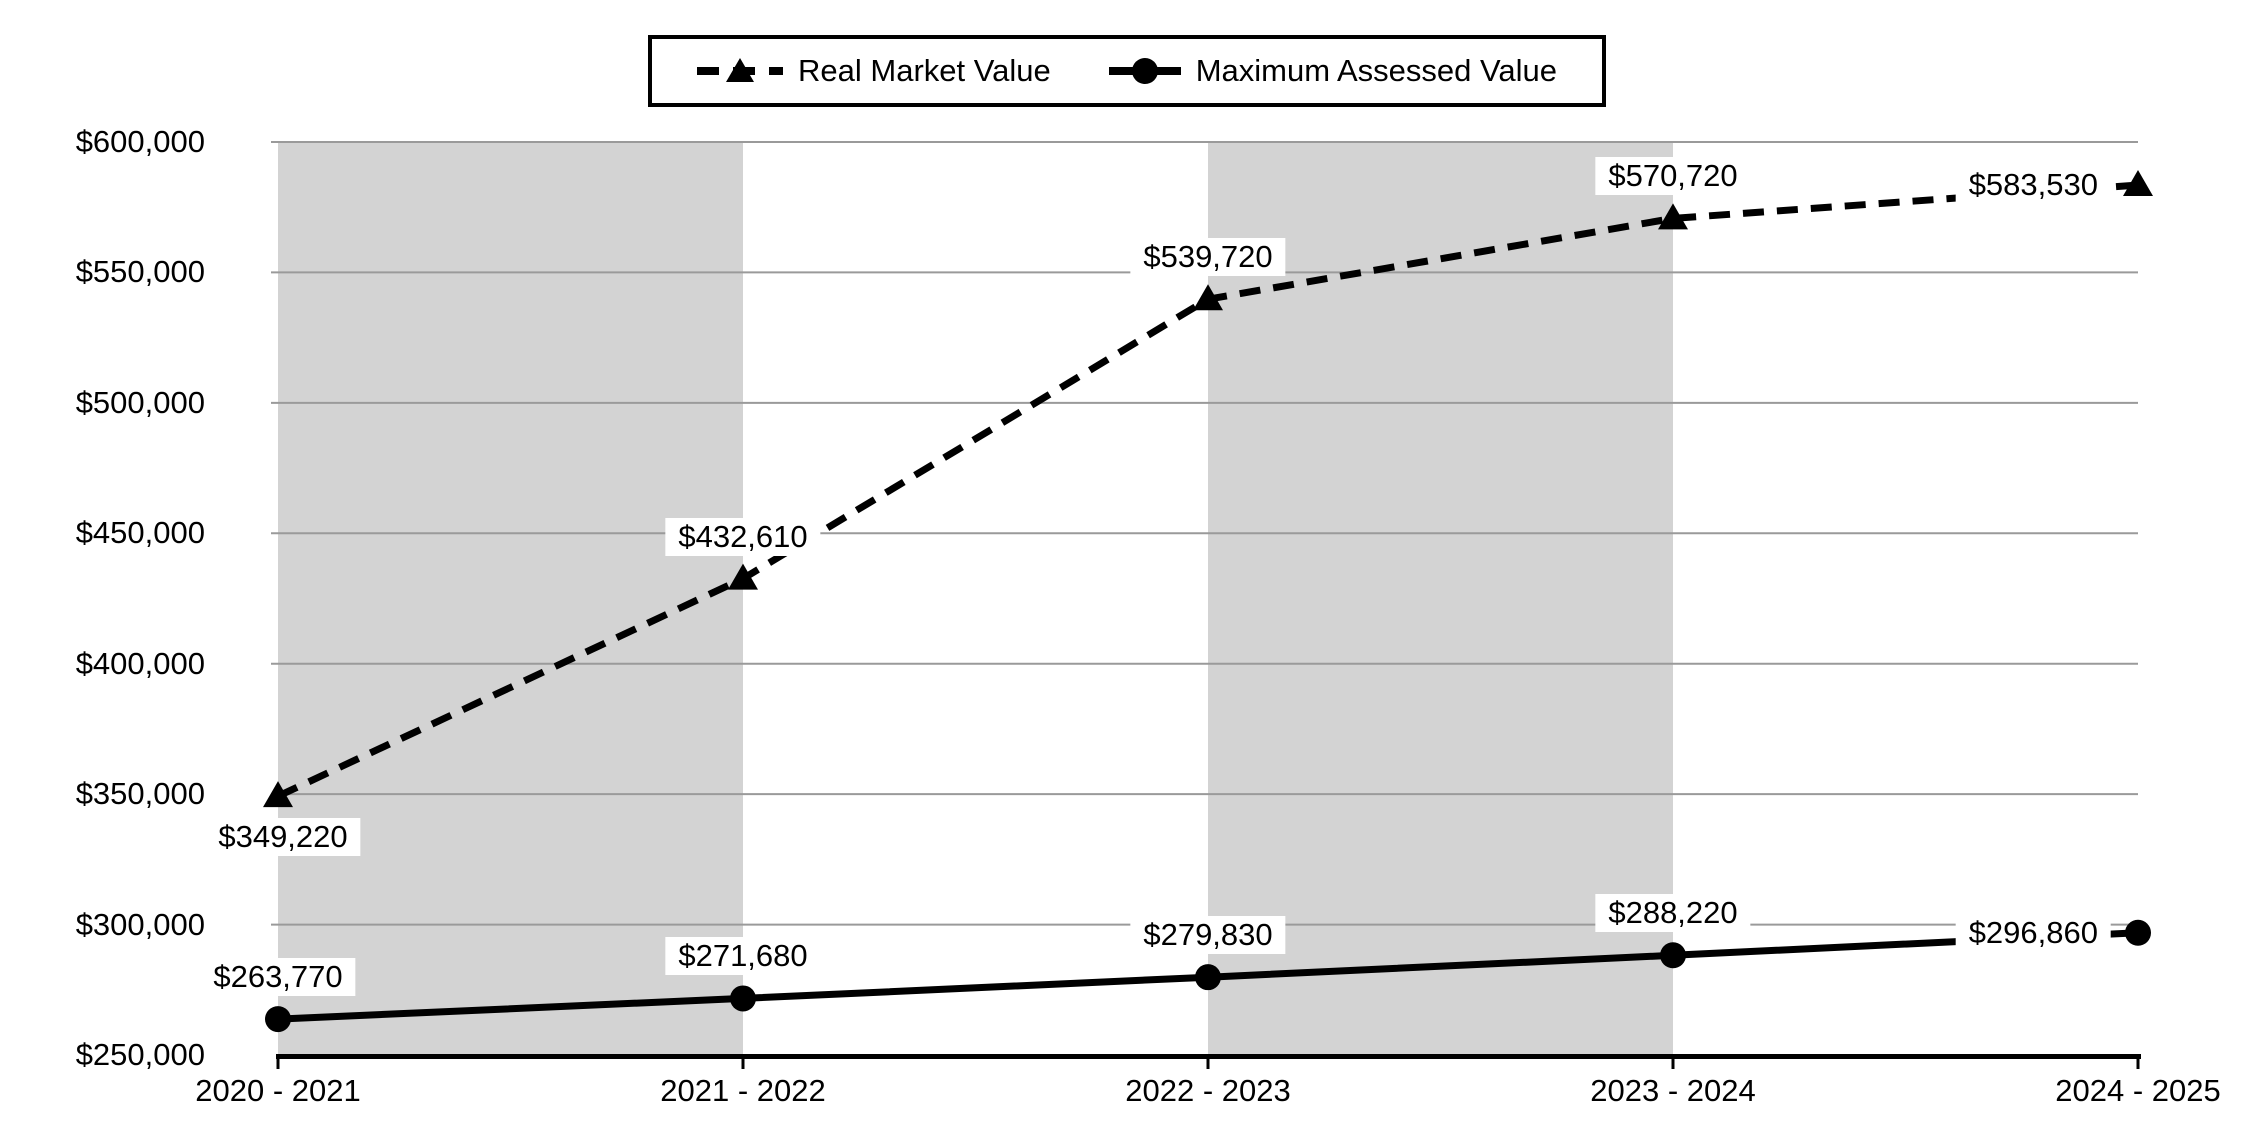  Describe the element at coordinates (740, 70) in the screenshot. I see `dashed-line-triangle-marker-icon` at that location.